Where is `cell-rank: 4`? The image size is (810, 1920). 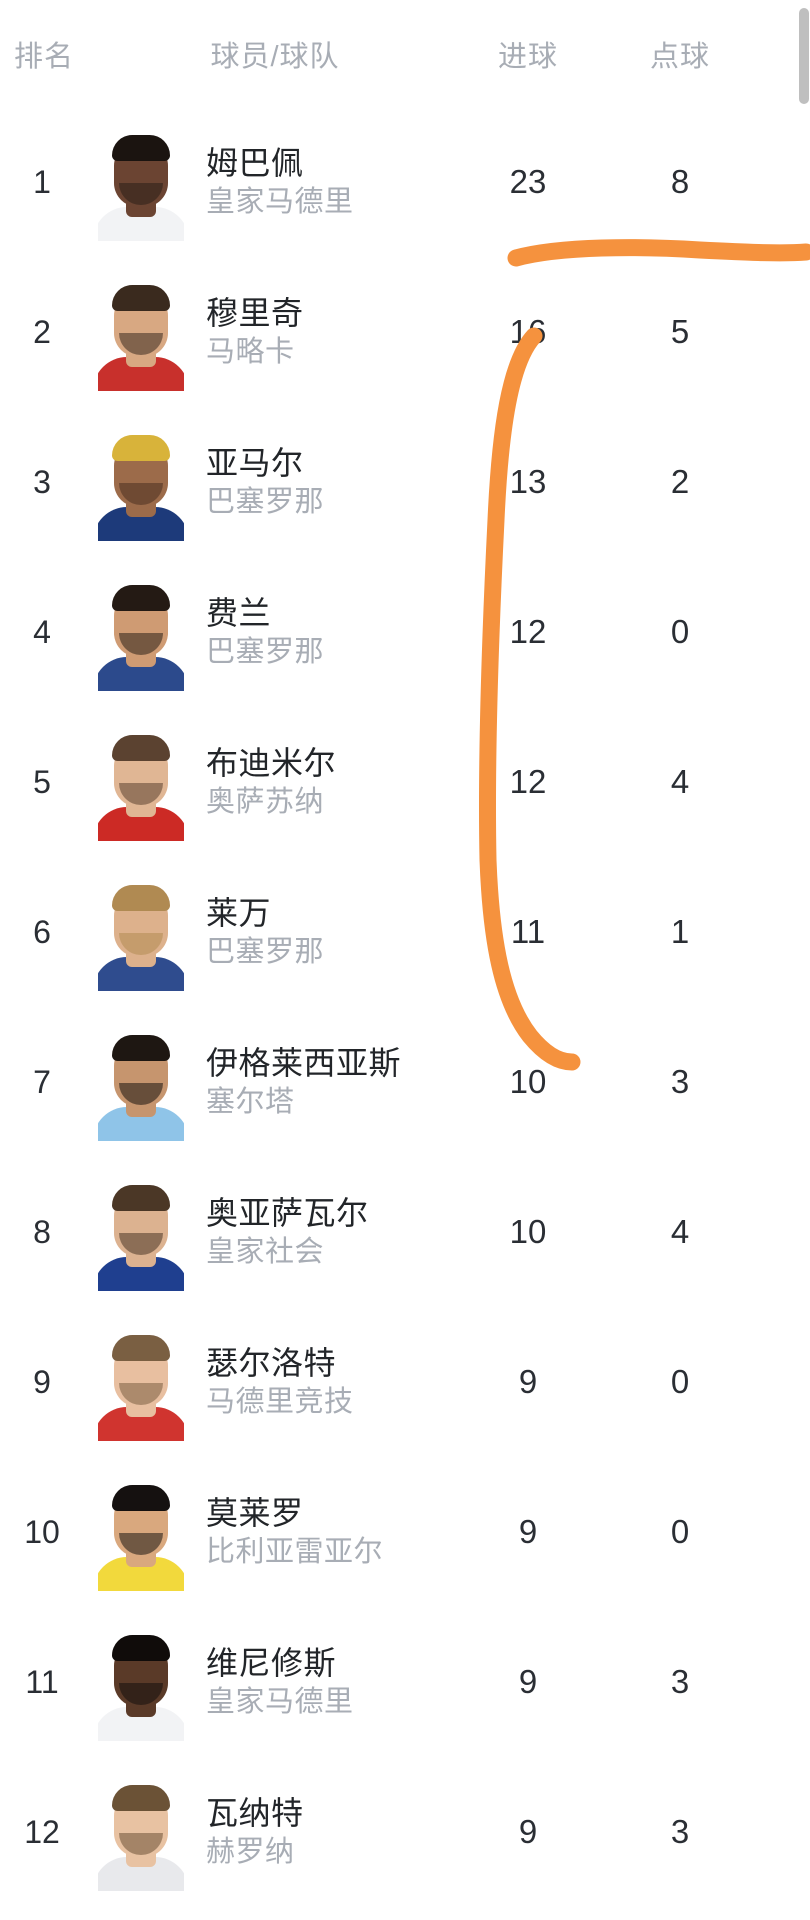
cell-rank: 4 is located at coordinates (42, 631).